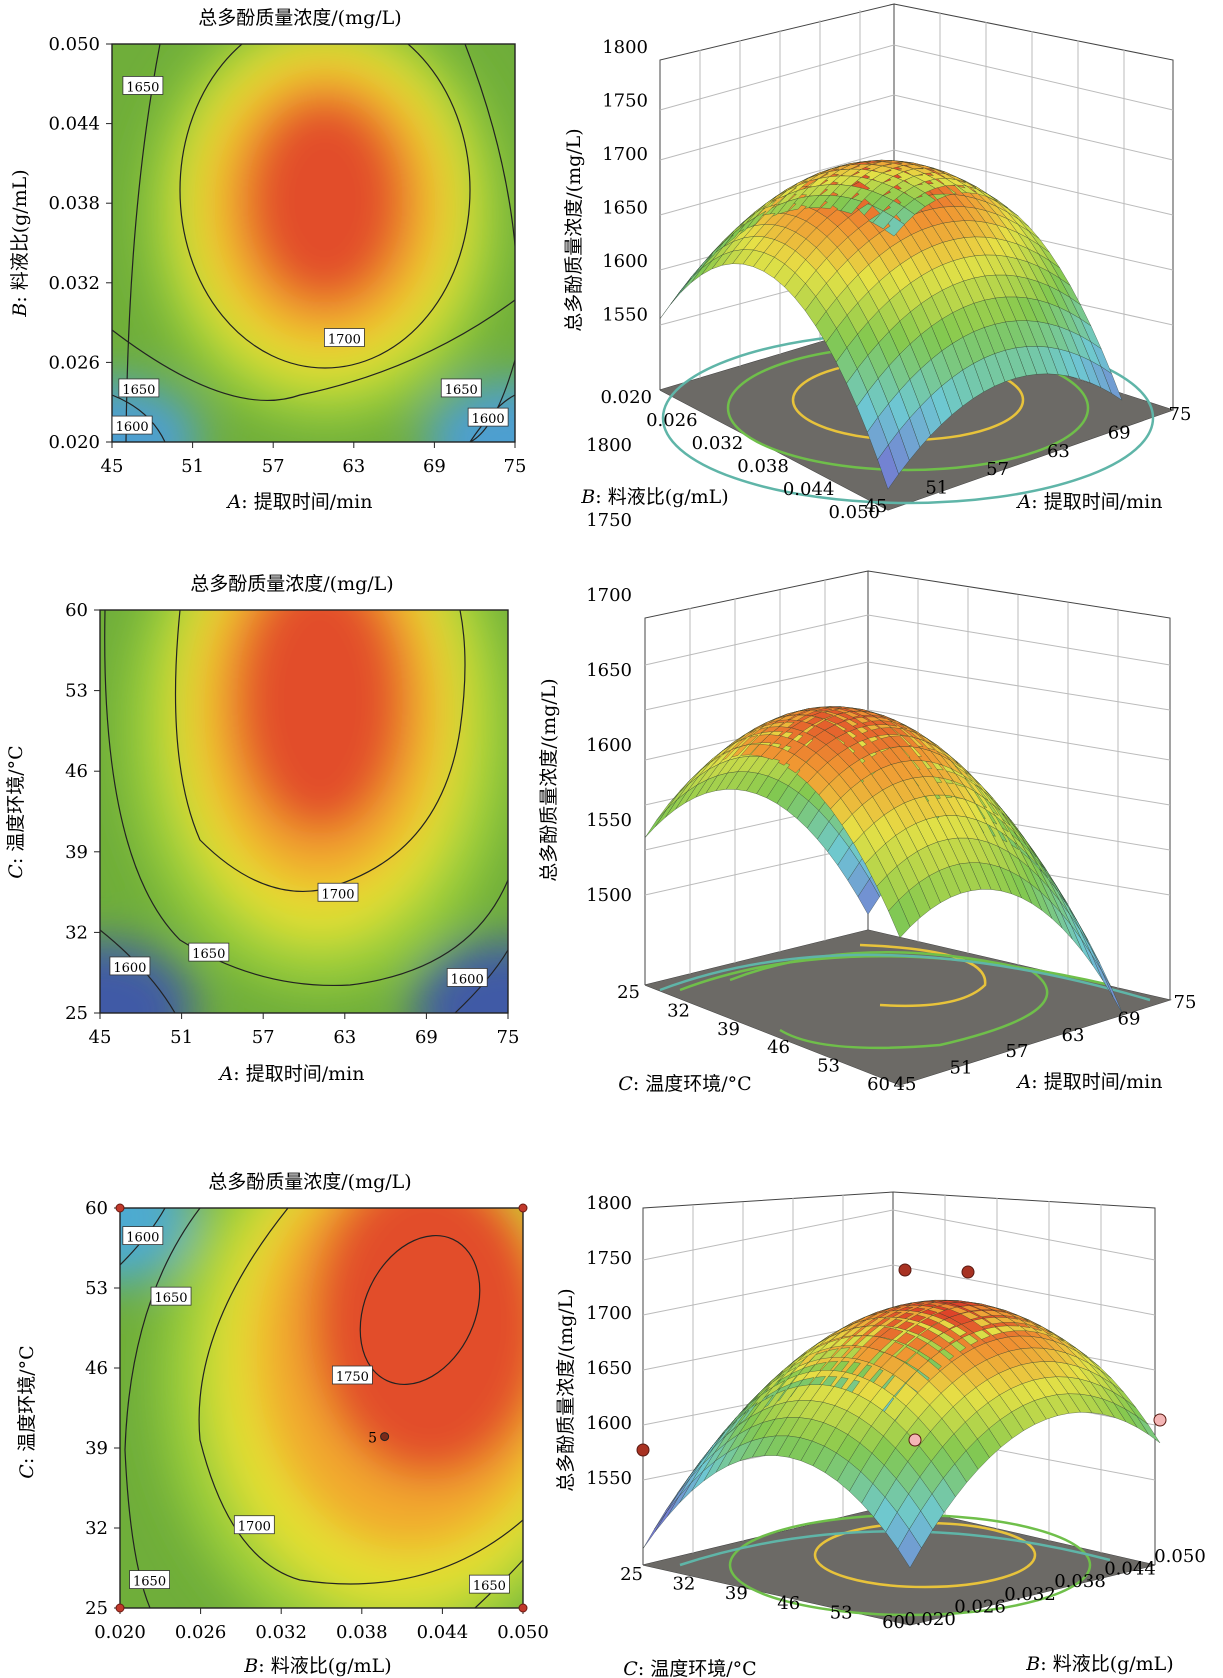 This screenshot has height=1678, width=1223. What do you see at coordinates (763, 466) in the screenshot?
I see `y-tick-label: 0.038` at bounding box center [763, 466].